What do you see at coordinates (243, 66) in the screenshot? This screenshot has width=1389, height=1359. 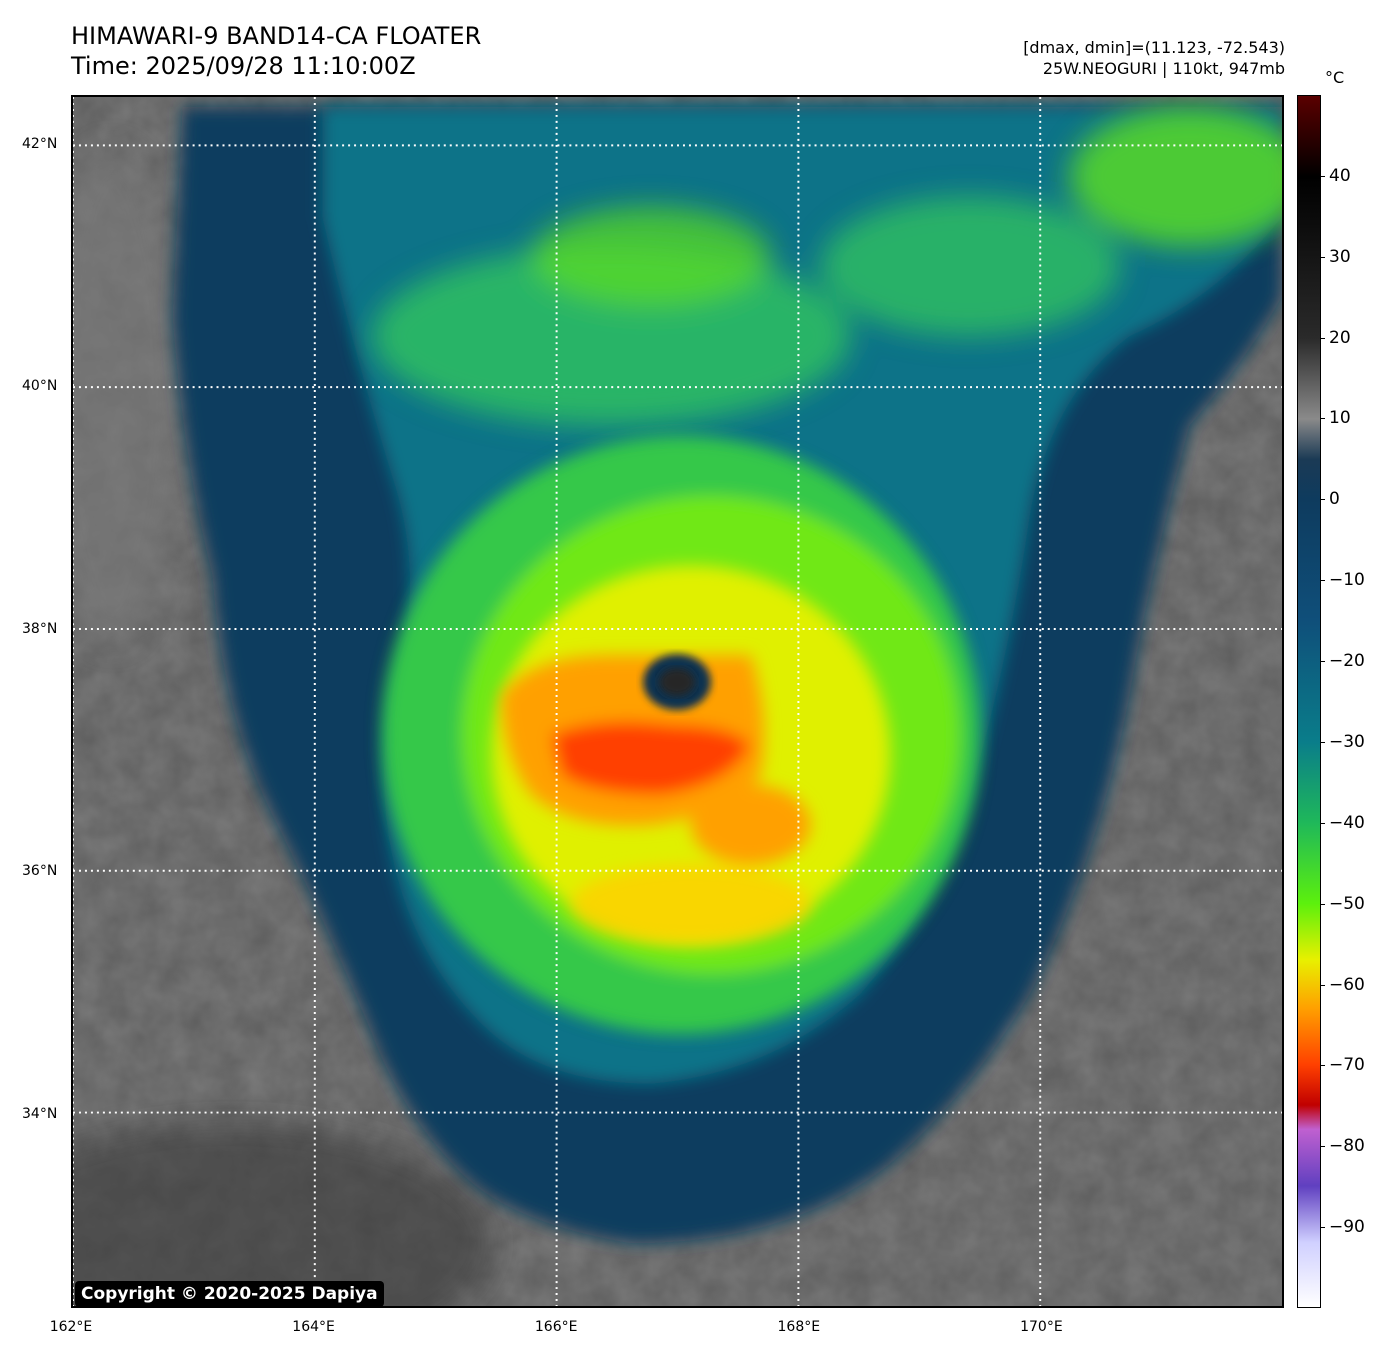 I see `map-timestamp: Time: 2025/09/28 11:10:00Z` at bounding box center [243, 66].